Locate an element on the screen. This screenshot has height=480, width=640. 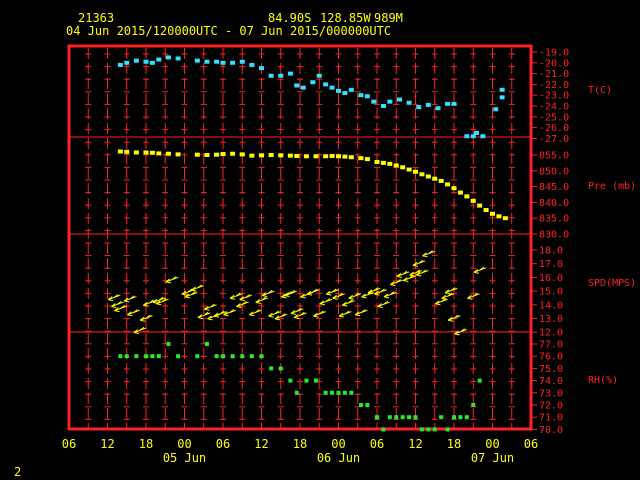
elevation: 989M is located at coordinates (388, 18).